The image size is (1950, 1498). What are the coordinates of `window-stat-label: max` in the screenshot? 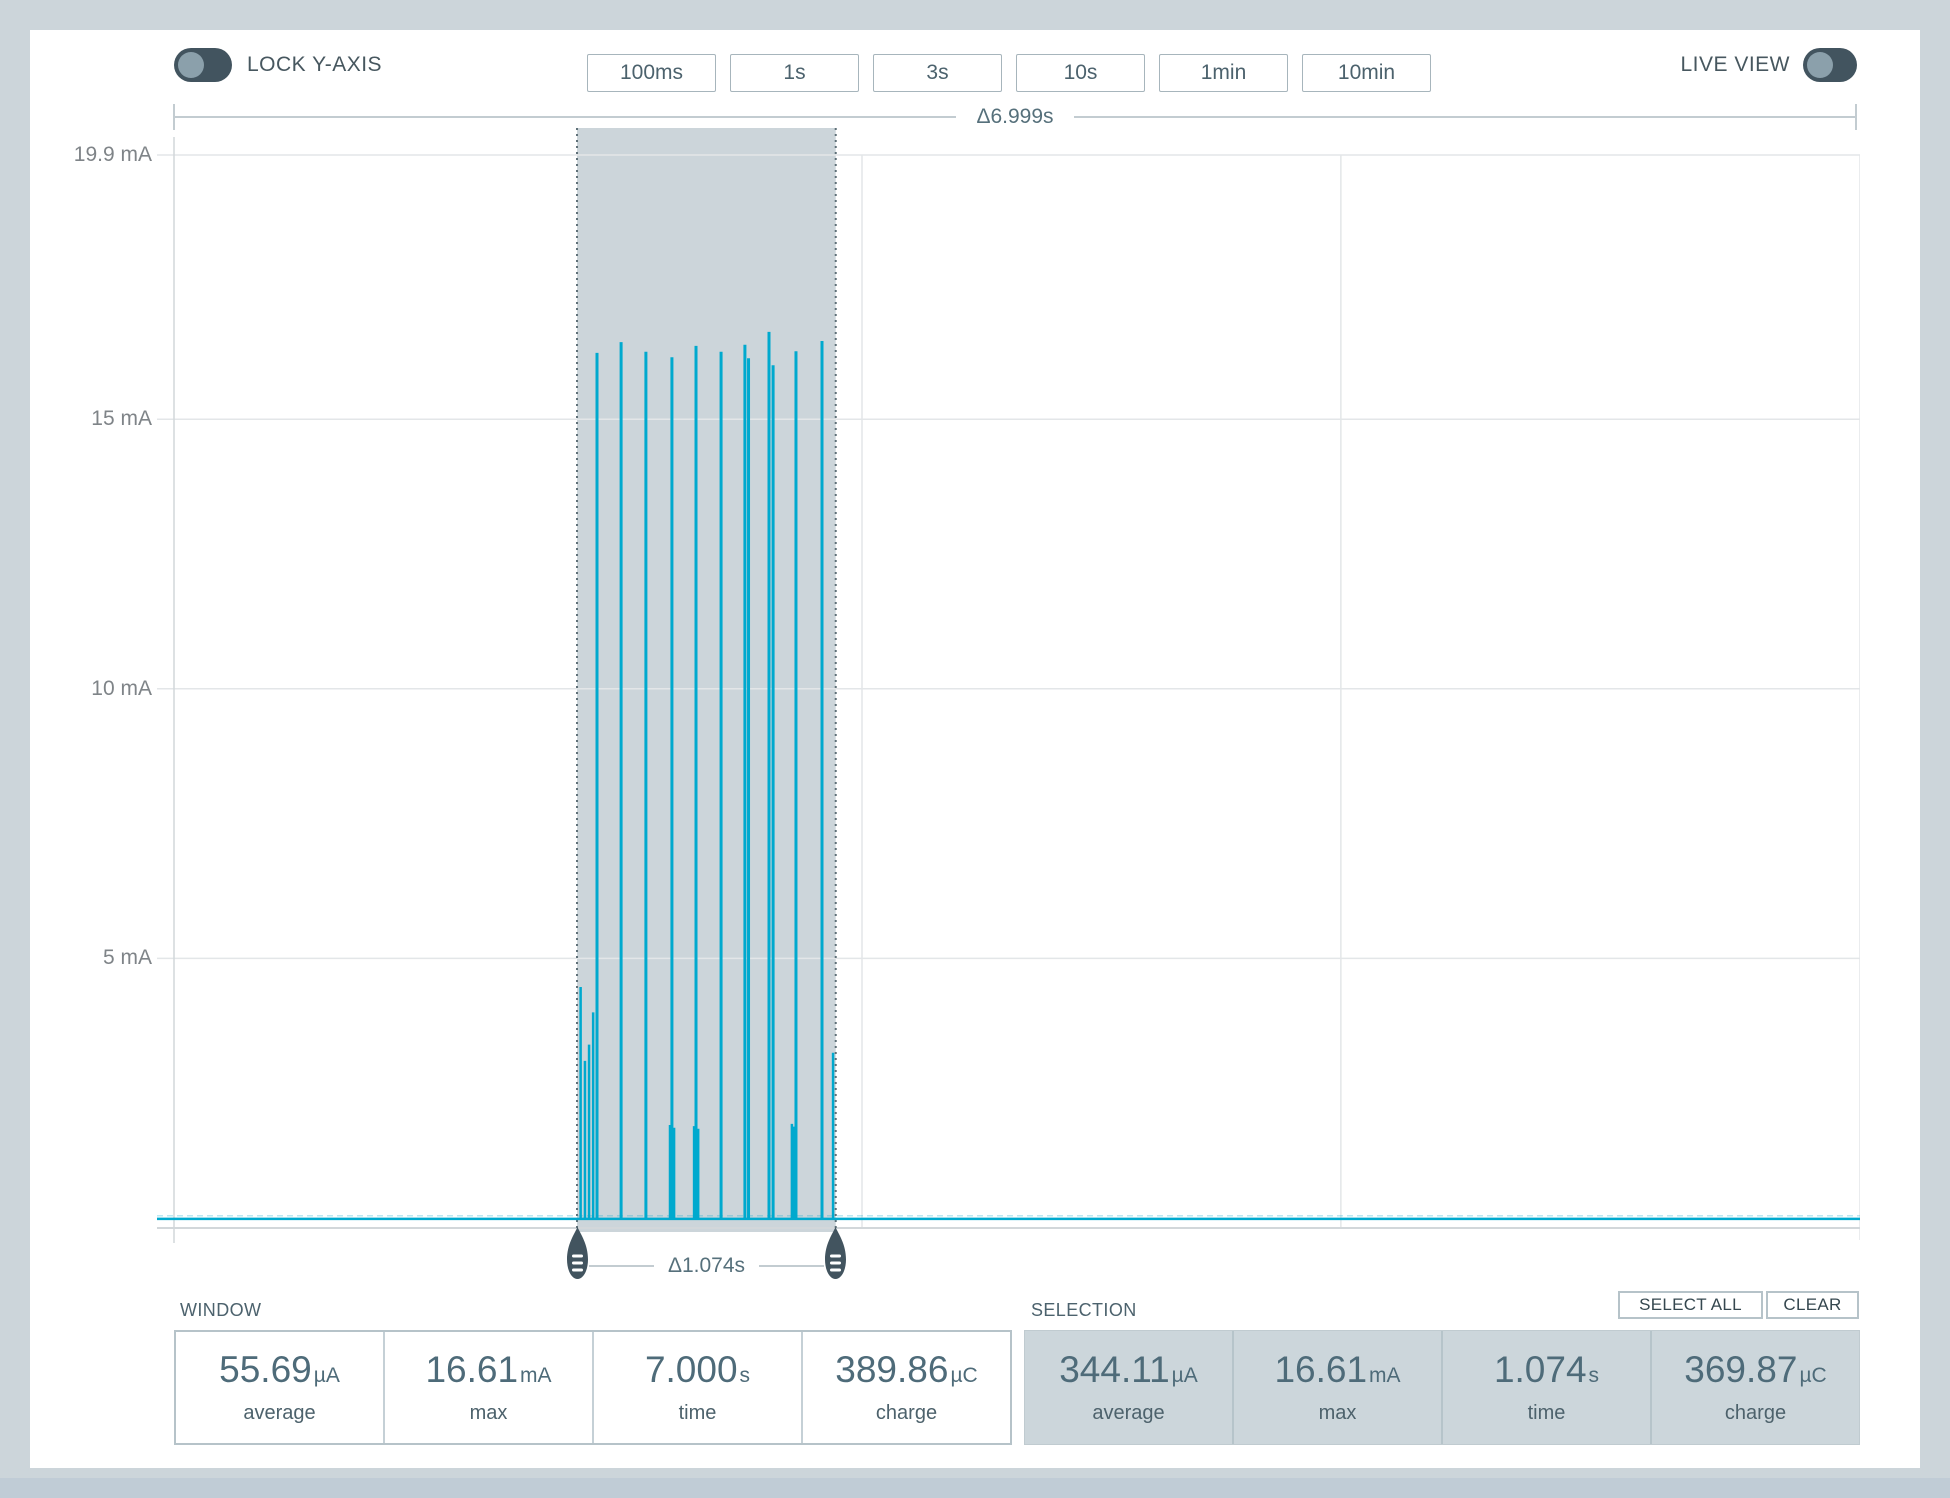 It's located at (488, 1412).